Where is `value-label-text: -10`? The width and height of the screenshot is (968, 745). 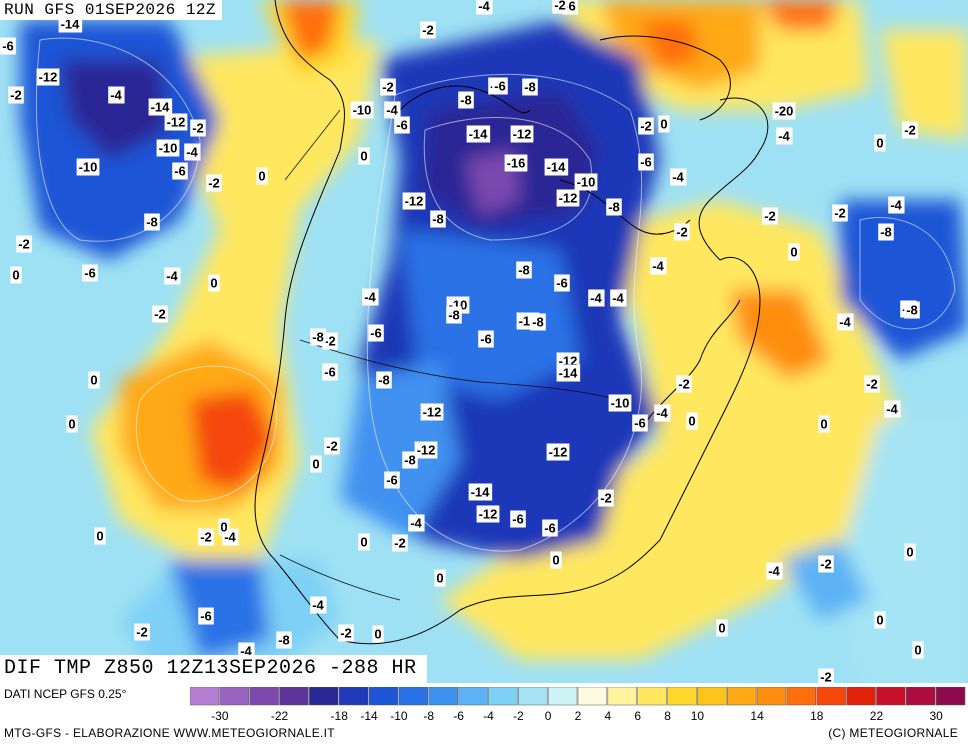 value-label-text: -10 is located at coordinates (586, 182).